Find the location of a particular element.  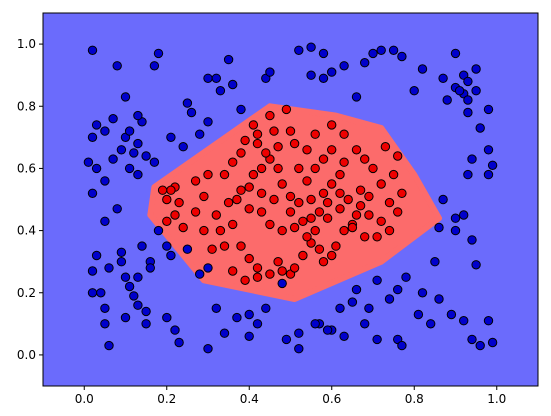

x-tick-label: 0.4 is located at coordinates (249, 399).